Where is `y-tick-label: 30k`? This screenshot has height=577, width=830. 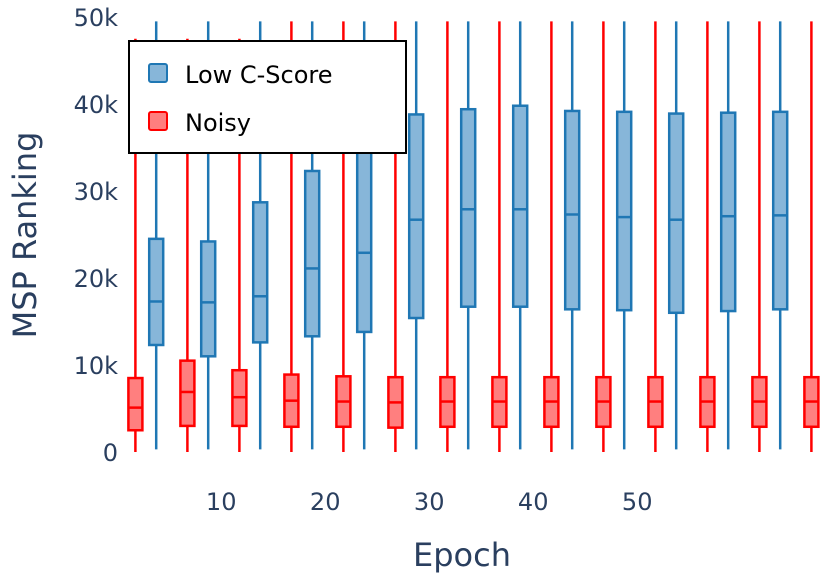
y-tick-label: 30k is located at coordinates (96, 192).